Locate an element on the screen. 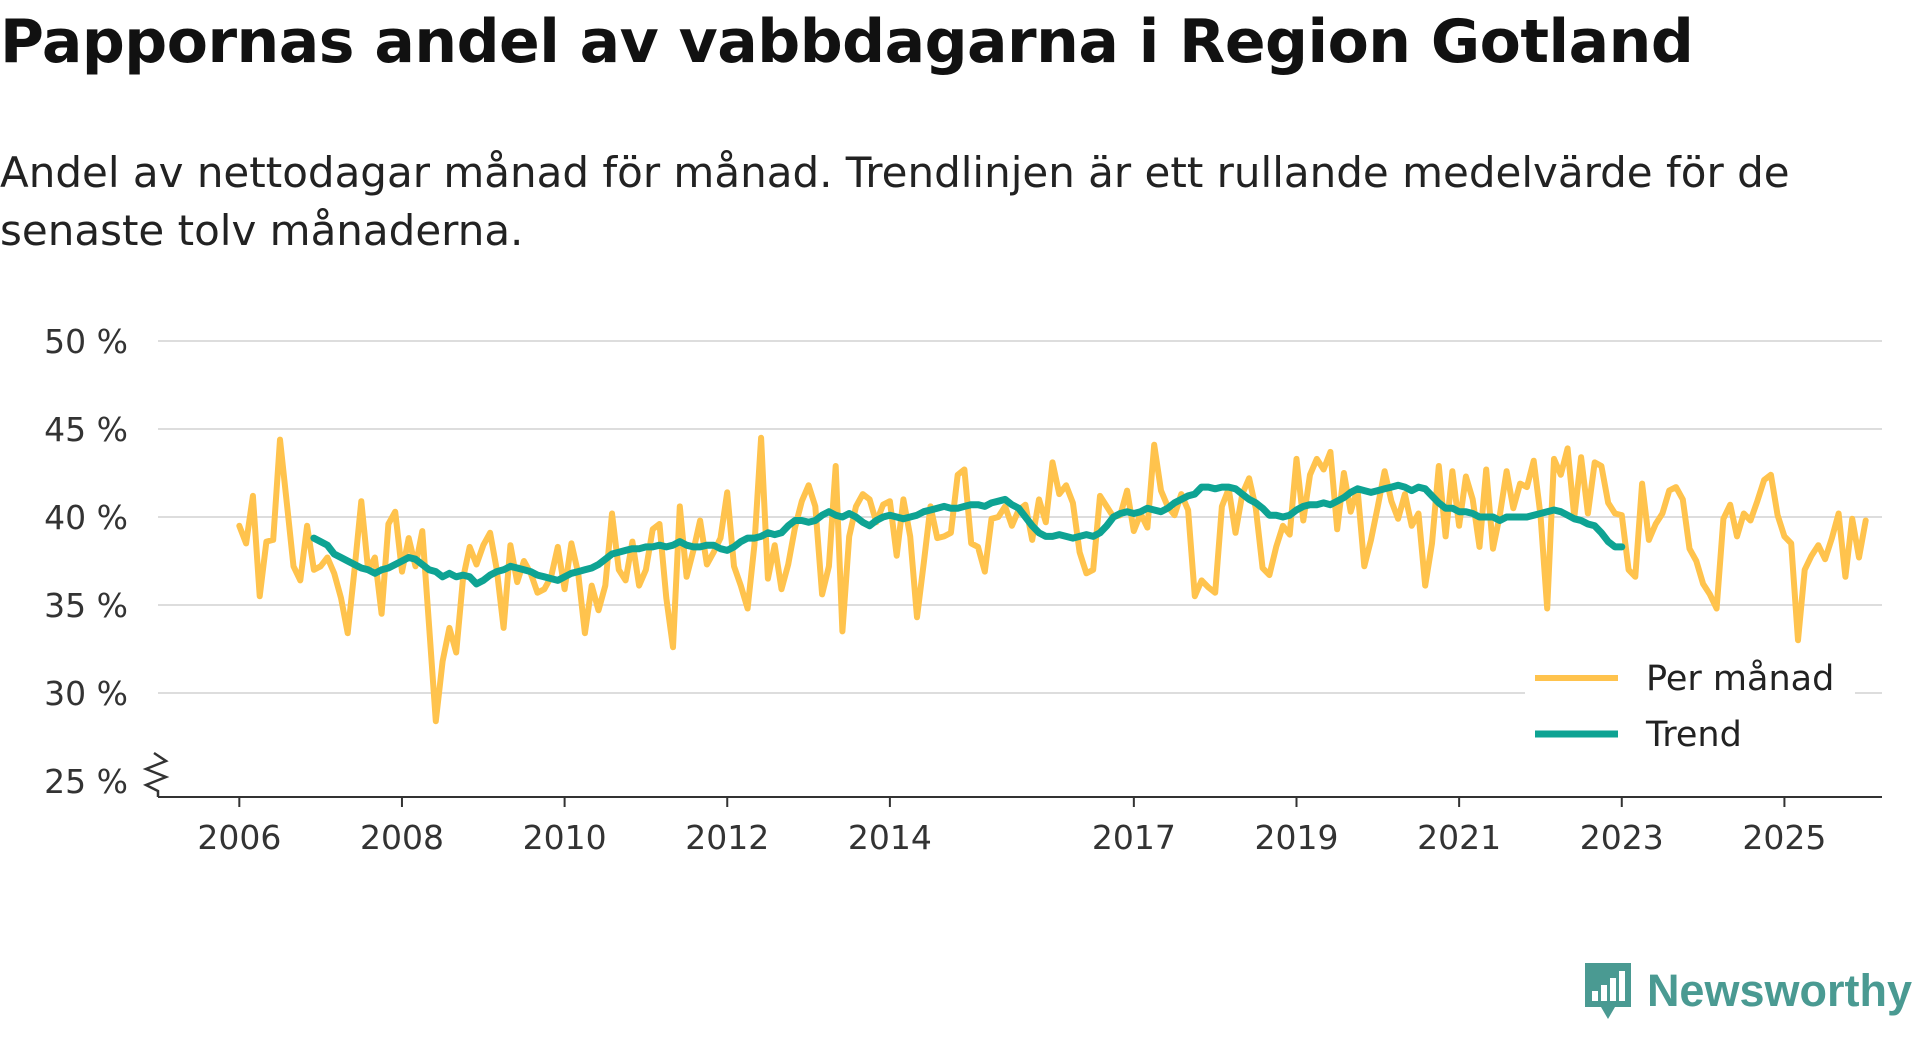  x-tick-label-2014: 2014 is located at coordinates (890, 837).